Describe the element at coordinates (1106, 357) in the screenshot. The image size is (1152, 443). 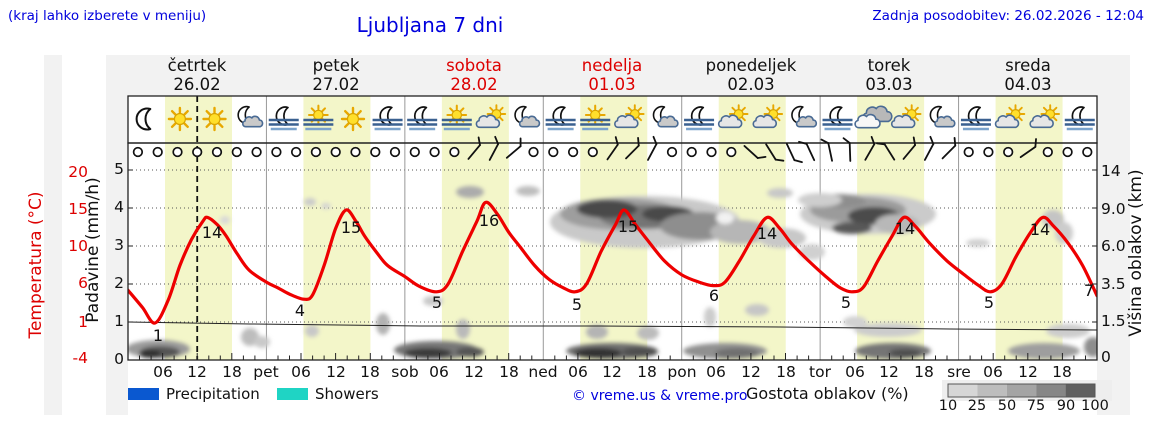
I see `cloud-axis-tick: 0` at that location.